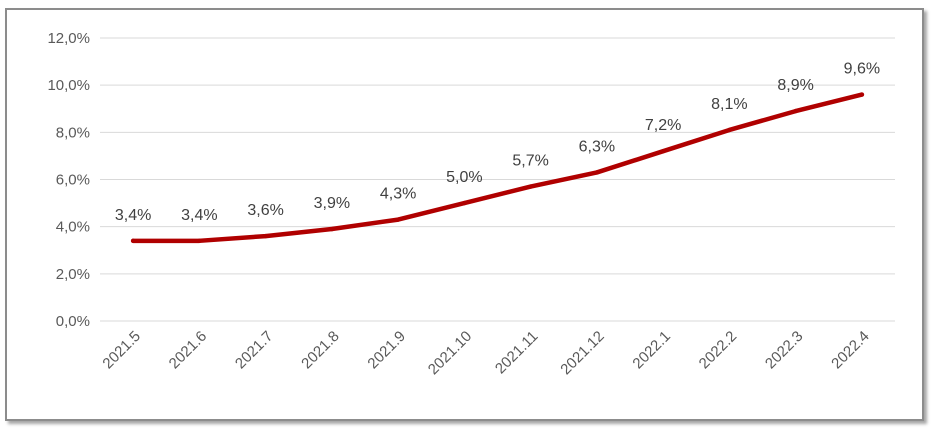 This screenshot has width=942, height=433. What do you see at coordinates (651, 350) in the screenshot?
I see `x-tick-label: 2022.1` at bounding box center [651, 350].